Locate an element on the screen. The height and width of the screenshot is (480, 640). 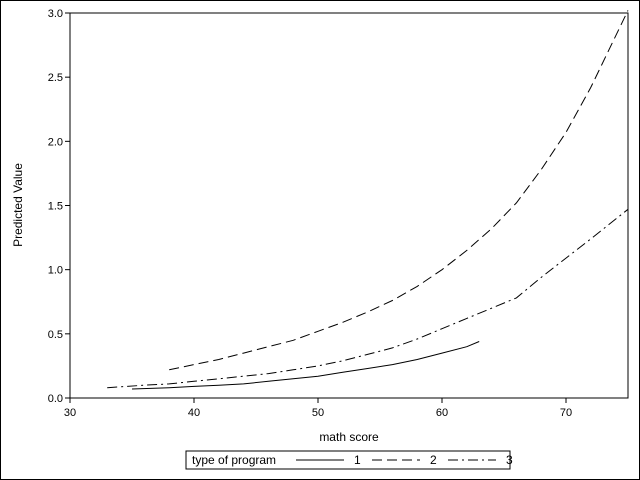
legend-label-2: 2 is located at coordinates (433, 460).